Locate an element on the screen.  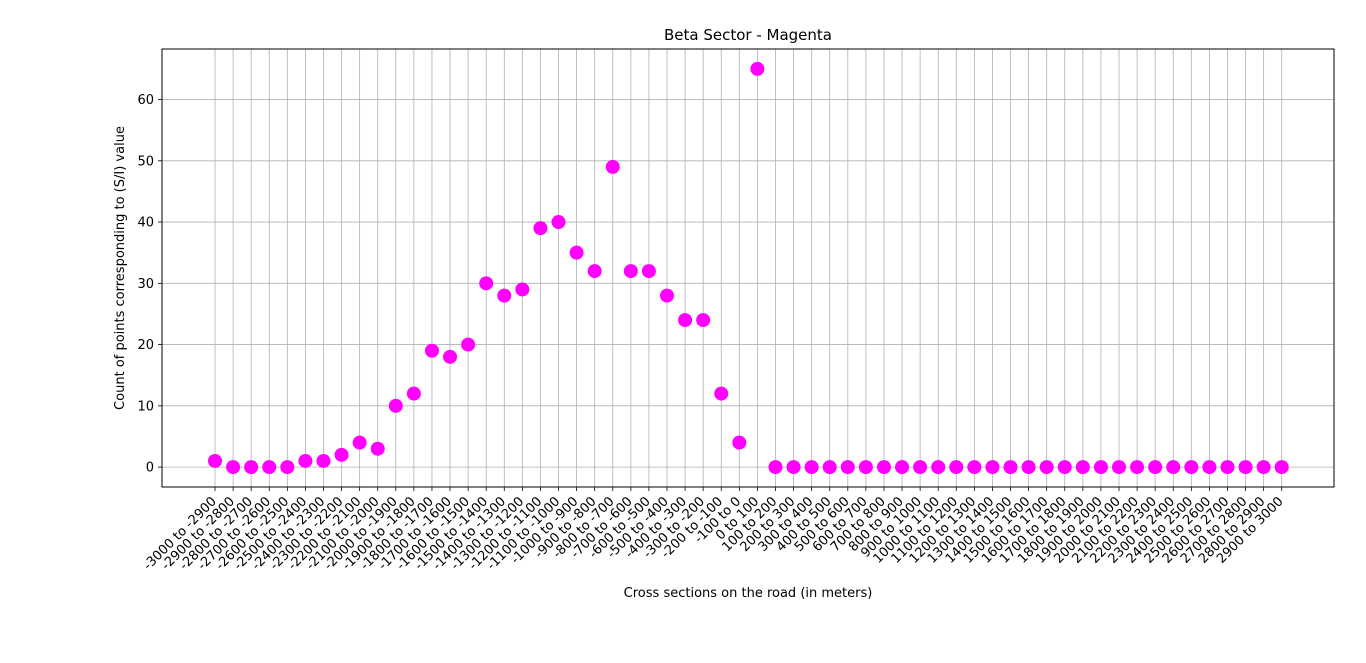
y-tick-label: 50 is located at coordinates (145, 161).